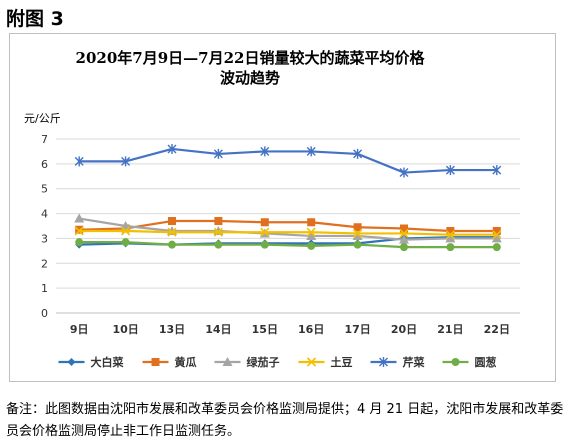  What do you see at coordinates (44, 214) in the screenshot?
I see `y-tick-label: 4` at bounding box center [44, 214].